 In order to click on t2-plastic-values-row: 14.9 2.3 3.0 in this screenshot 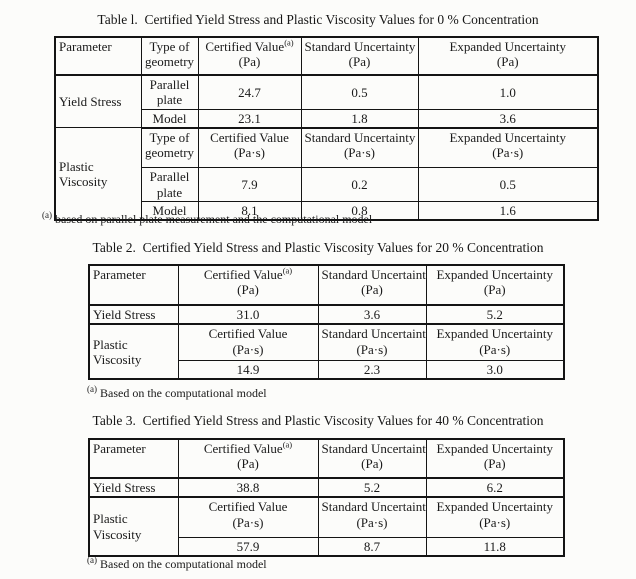, I will do `click(327, 369)`.